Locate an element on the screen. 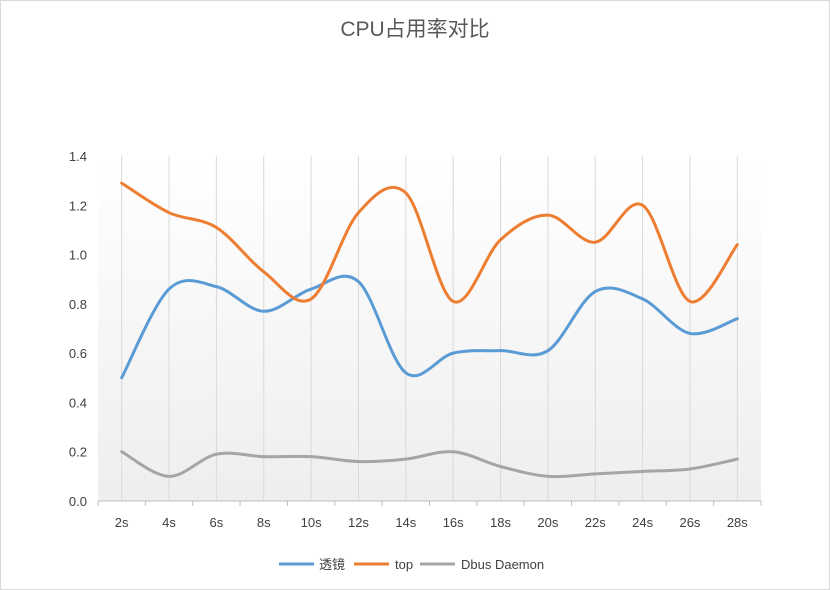 Image resolution: width=830 pixels, height=590 pixels. x-tick-label: 8s is located at coordinates (264, 522).